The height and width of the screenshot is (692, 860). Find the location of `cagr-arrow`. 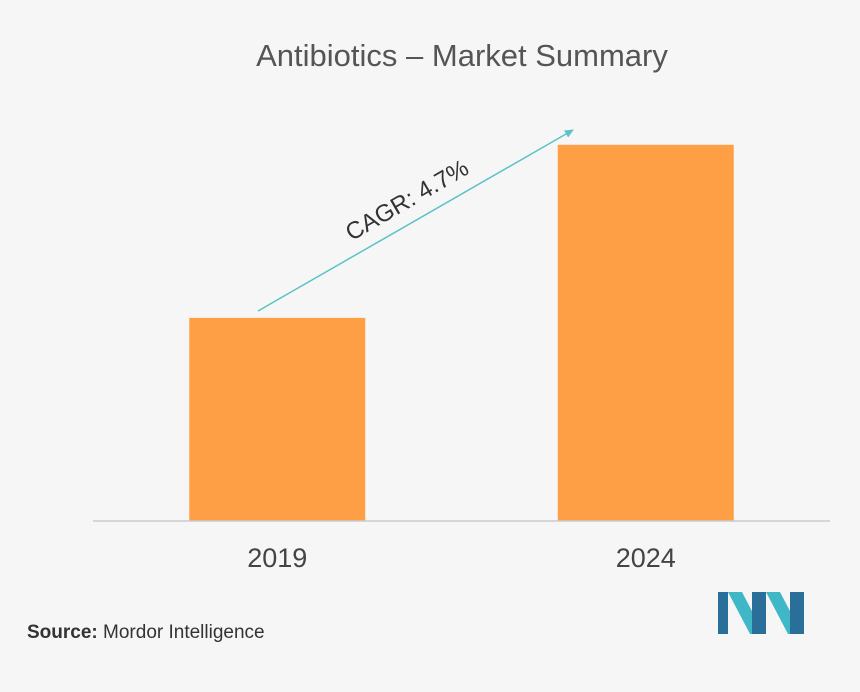

cagr-arrow is located at coordinates (415, 220).